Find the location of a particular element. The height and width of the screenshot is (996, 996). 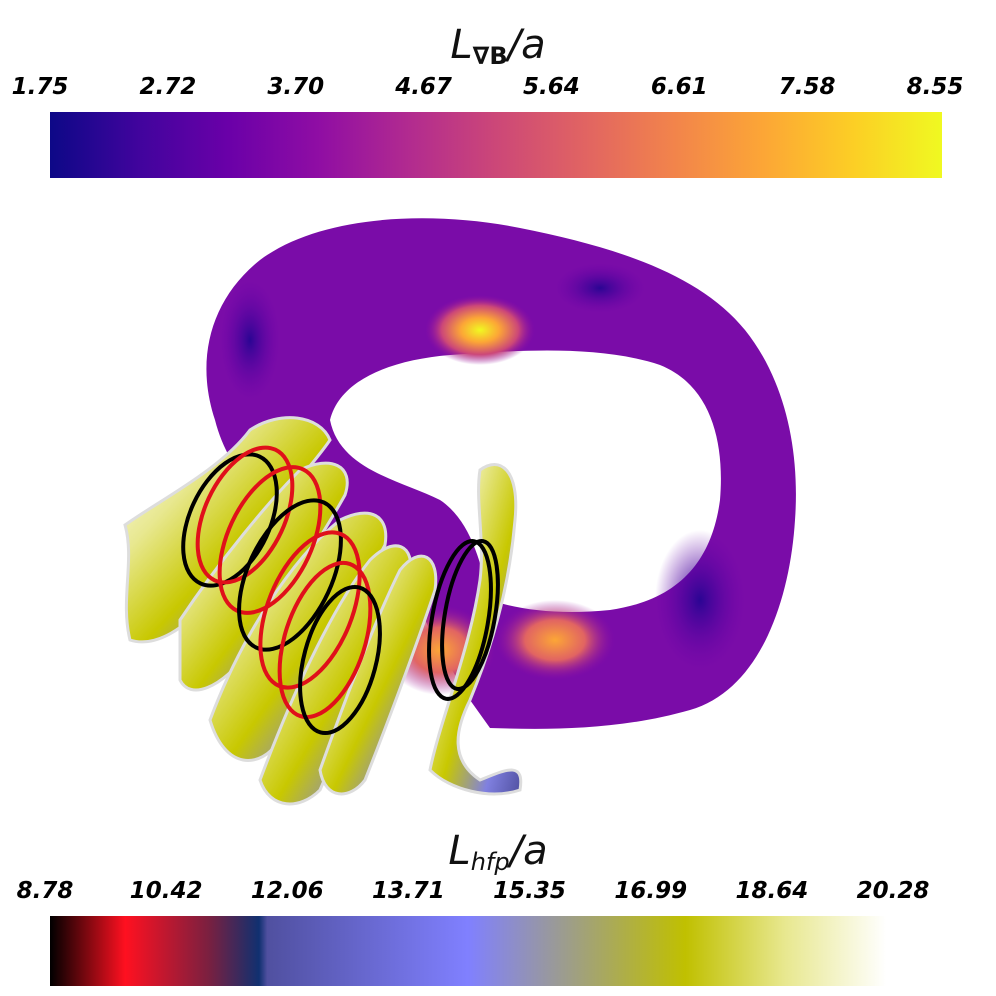

top-tick-1: 2.72 is located at coordinates (168, 87).